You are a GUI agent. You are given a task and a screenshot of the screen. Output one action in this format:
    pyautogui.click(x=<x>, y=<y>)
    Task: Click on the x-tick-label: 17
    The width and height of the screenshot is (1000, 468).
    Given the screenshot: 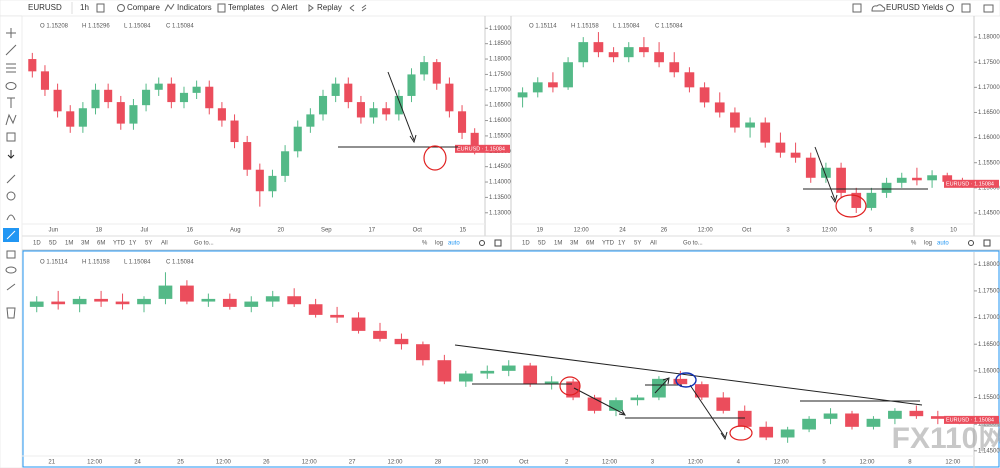 What is the action you would take?
    pyautogui.click(x=371, y=231)
    